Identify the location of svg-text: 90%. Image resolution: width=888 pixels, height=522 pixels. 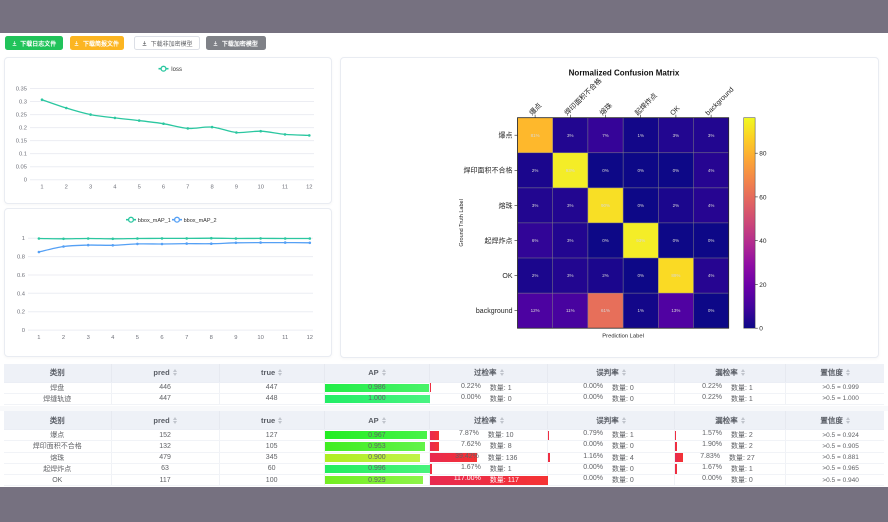
(605, 205).